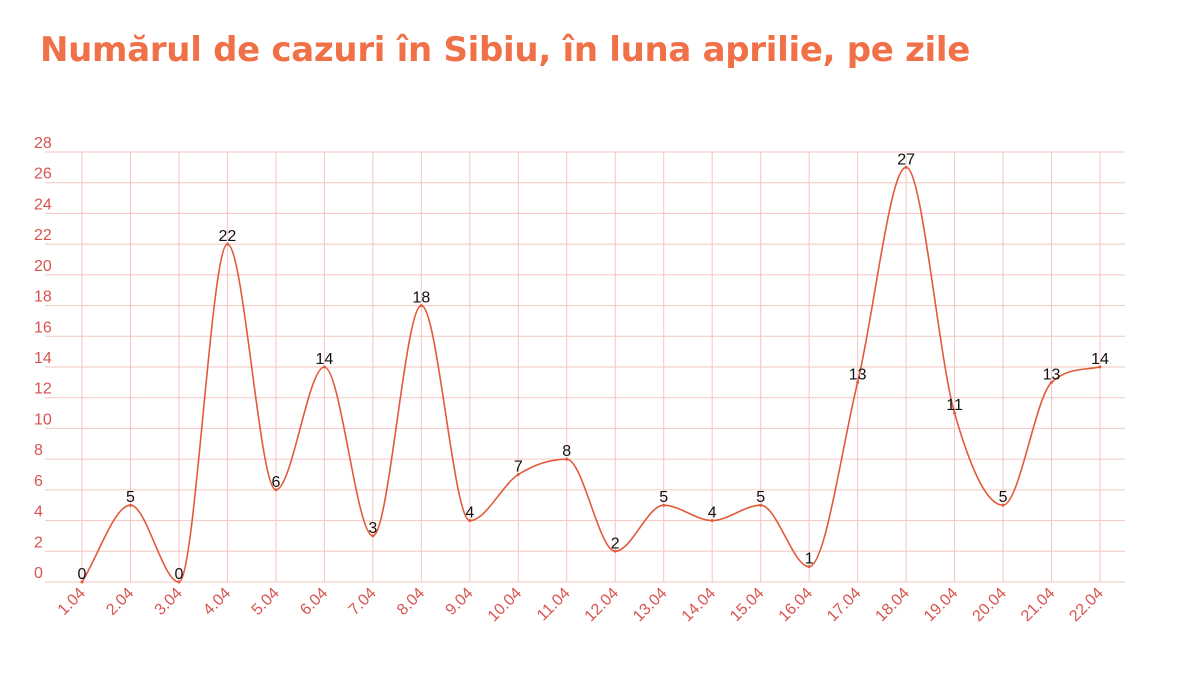 This screenshot has width=1200, height=686. I want to click on y-tick-label: 0, so click(38, 573).